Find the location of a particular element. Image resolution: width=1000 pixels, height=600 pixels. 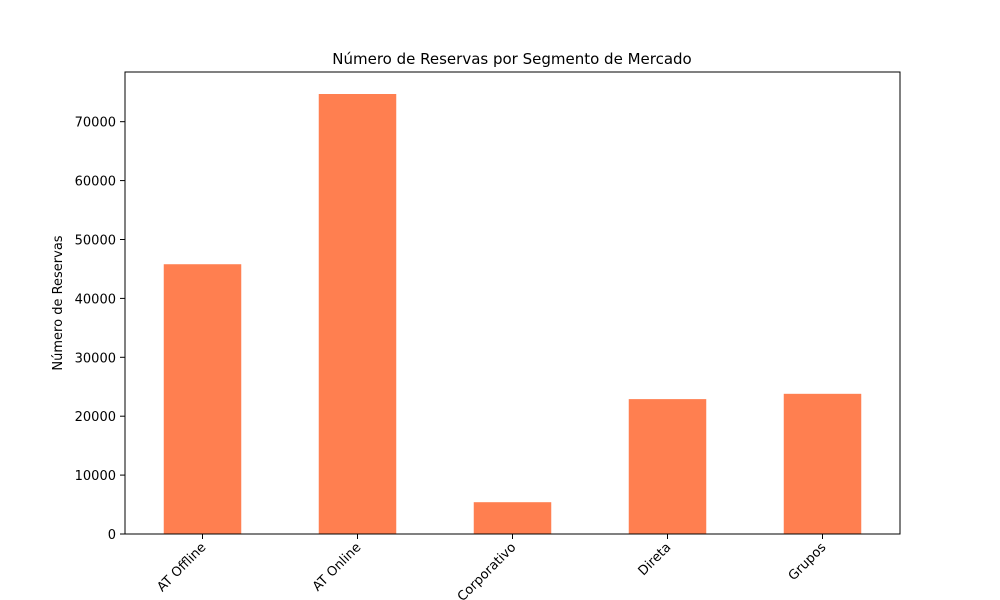

y-tick-label: 40000 is located at coordinates (95, 299).